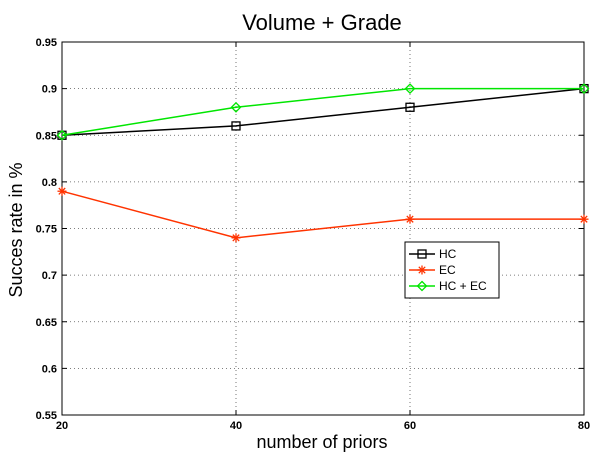  I want to click on series-line-hc, so click(323, 111).